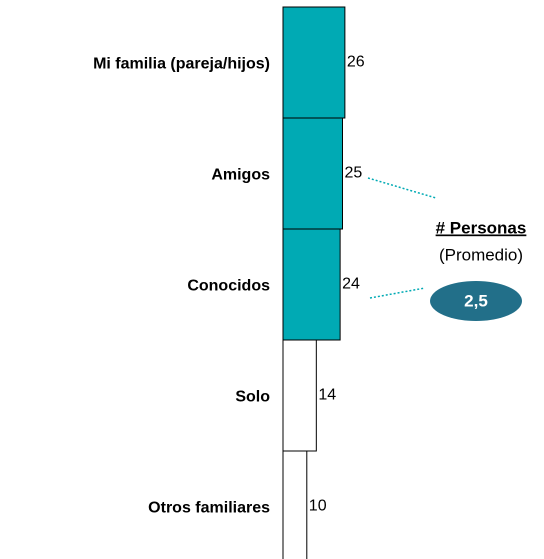 The height and width of the screenshot is (559, 544). I want to click on category-label: Solo, so click(252, 397).